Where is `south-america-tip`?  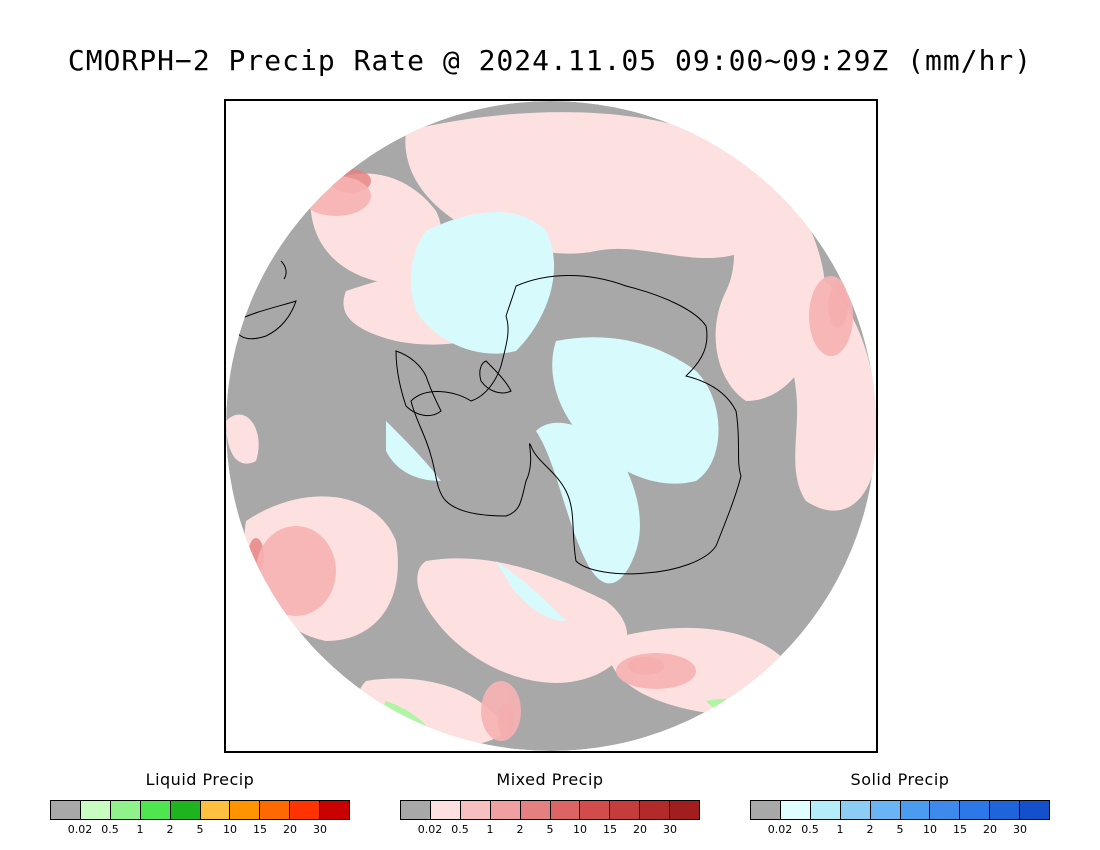
south-america-tip is located at coordinates (266, 300).